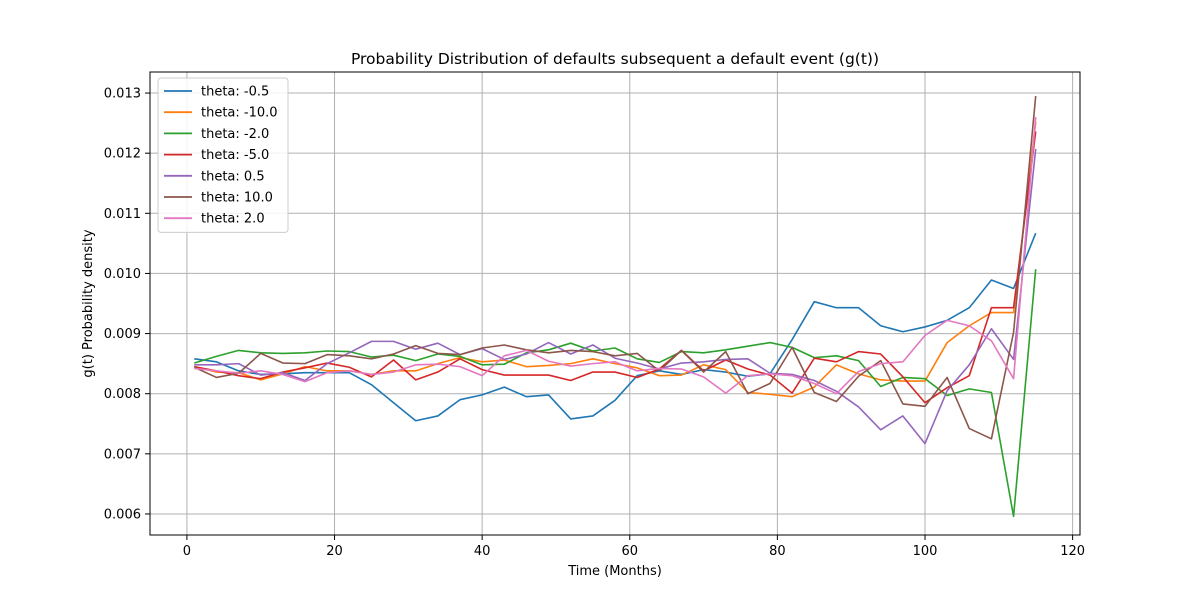 This screenshot has height=600, width=1200. Describe the element at coordinates (122, 454) in the screenshot. I see `y-tick-label: 0.007` at that location.